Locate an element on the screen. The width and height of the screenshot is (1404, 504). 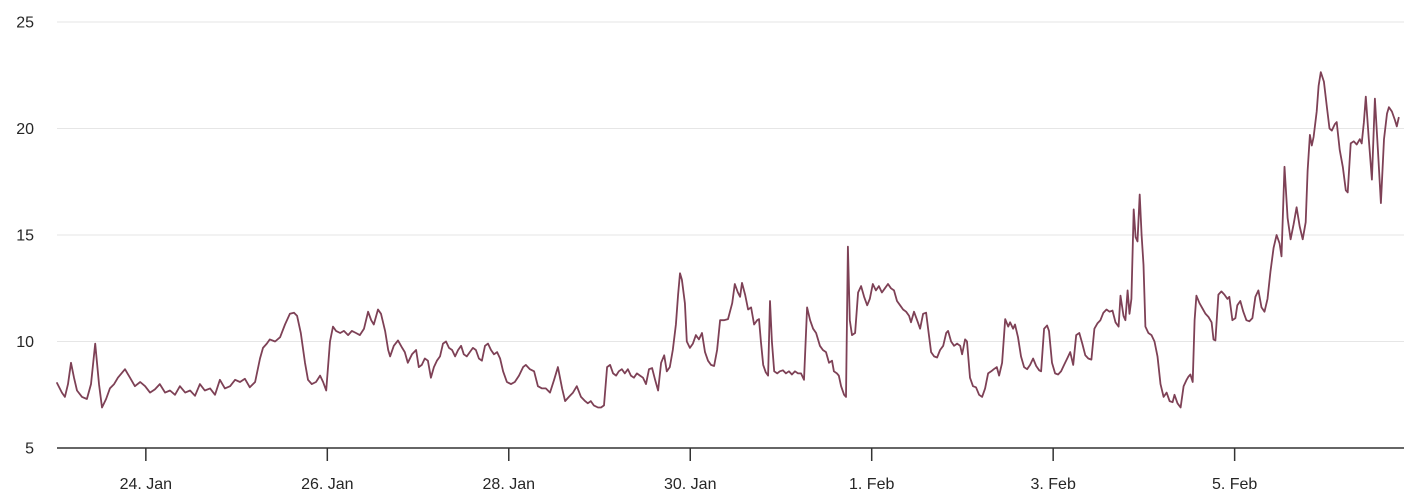
x-axis-label: 5. Feb is located at coordinates (1234, 484).